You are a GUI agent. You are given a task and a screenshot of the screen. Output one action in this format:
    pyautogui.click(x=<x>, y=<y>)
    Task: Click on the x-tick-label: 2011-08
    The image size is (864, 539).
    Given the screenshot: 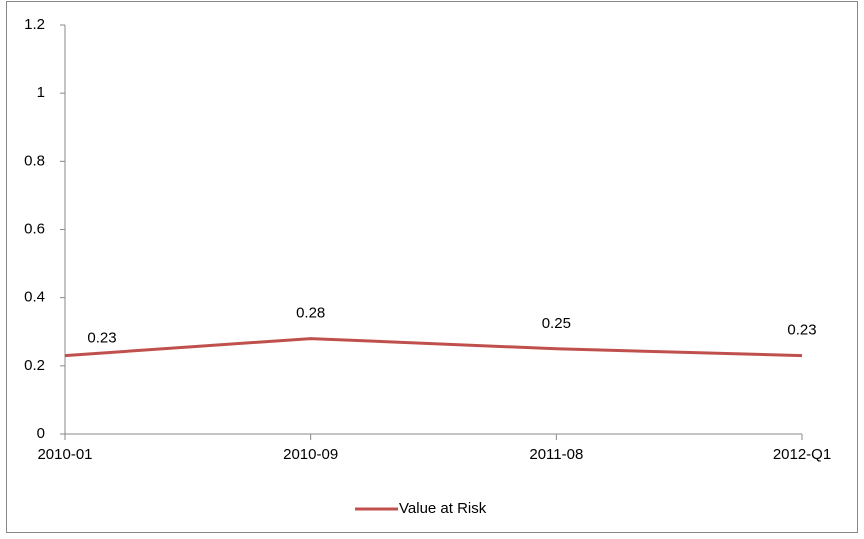 What is the action you would take?
    pyautogui.click(x=556, y=454)
    